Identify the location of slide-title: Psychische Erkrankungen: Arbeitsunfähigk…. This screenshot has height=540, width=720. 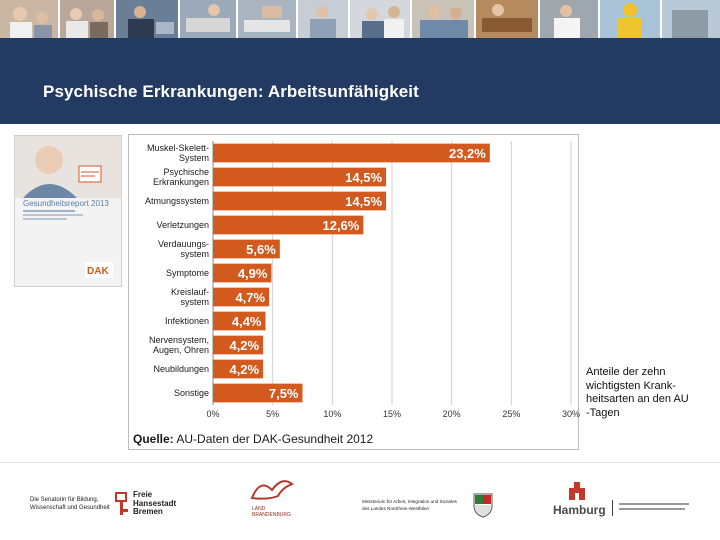
(231, 91).